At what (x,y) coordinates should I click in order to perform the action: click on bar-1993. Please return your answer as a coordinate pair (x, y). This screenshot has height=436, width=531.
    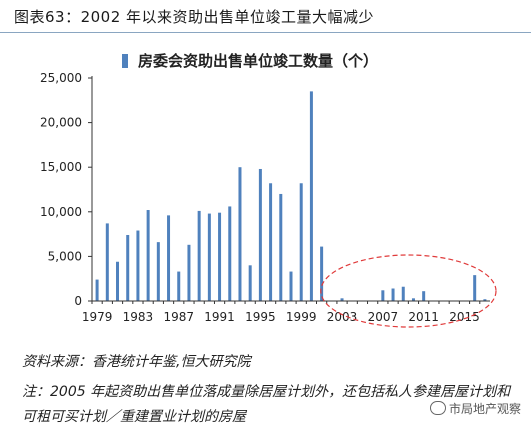
    Looking at the image, I should click on (240, 234).